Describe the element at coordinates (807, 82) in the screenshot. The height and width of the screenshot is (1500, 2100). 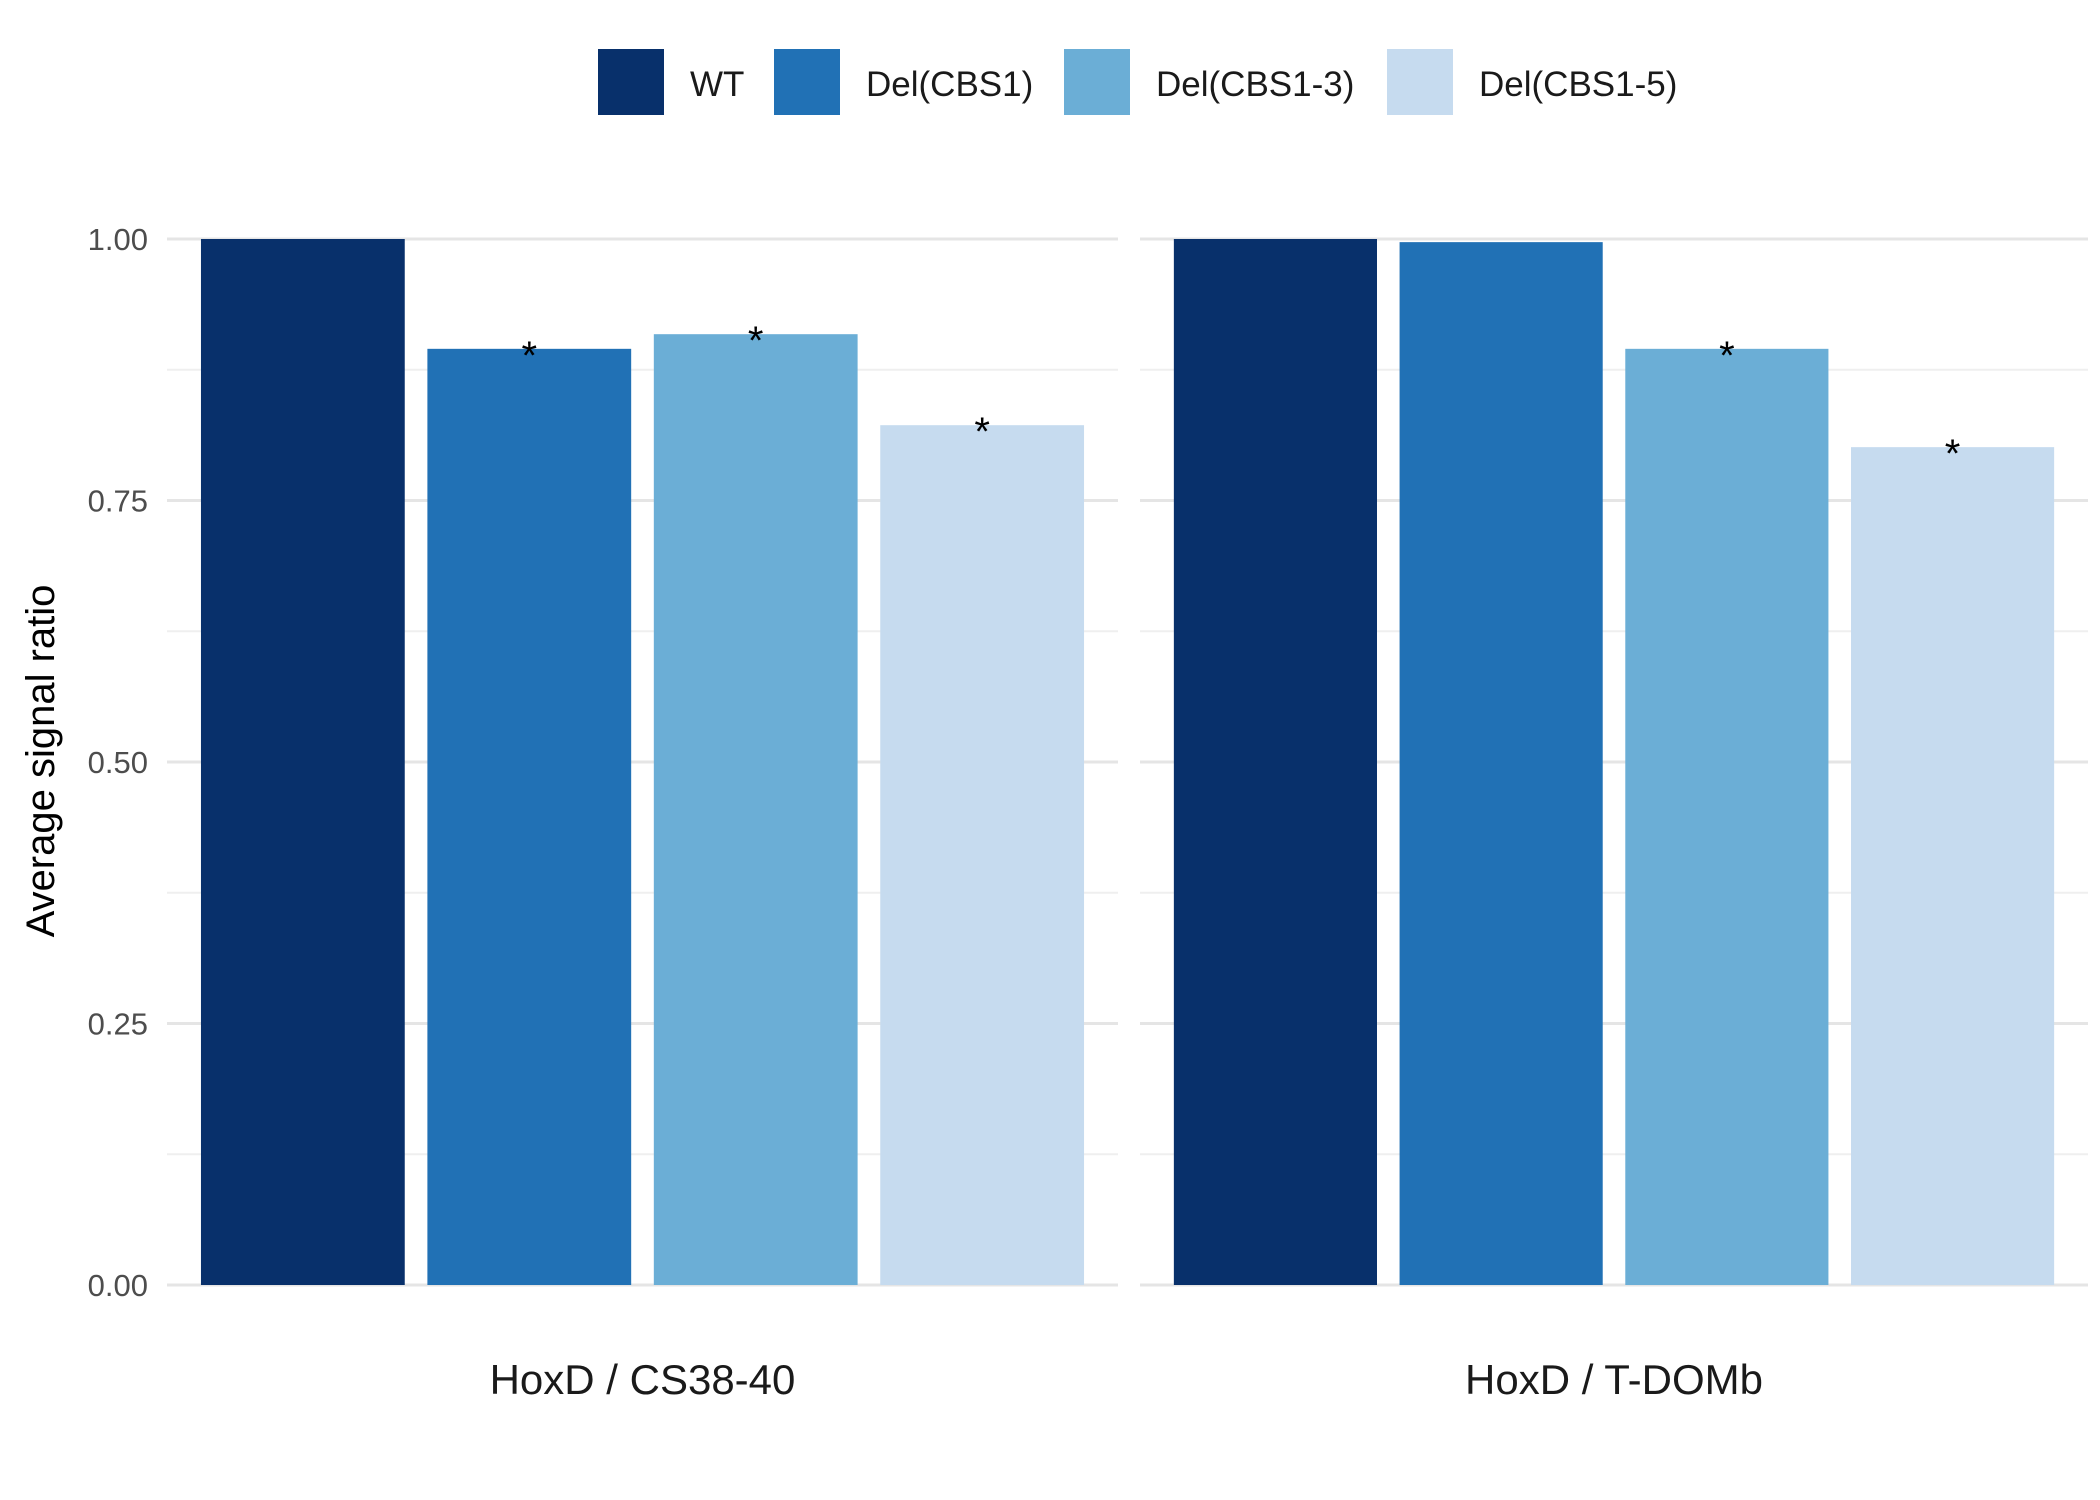
I see `legend-key-del-cbs1` at that location.